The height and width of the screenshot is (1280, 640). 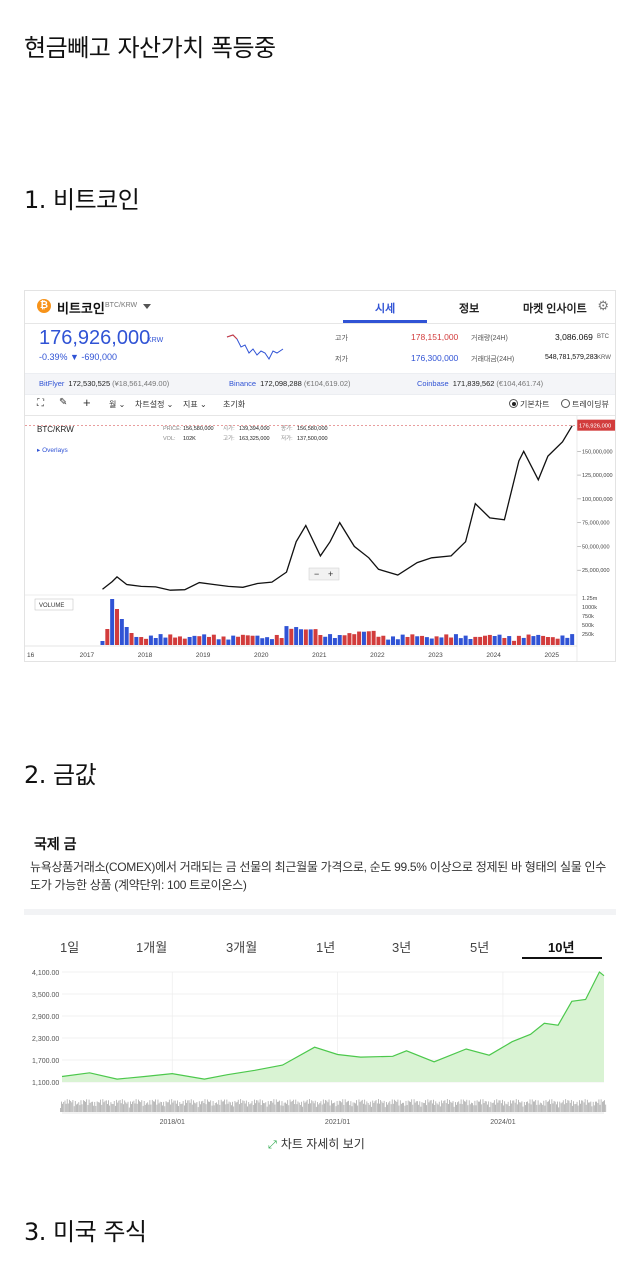 I want to click on x-tick-label: 2018/01, so click(x=172, y=1122).